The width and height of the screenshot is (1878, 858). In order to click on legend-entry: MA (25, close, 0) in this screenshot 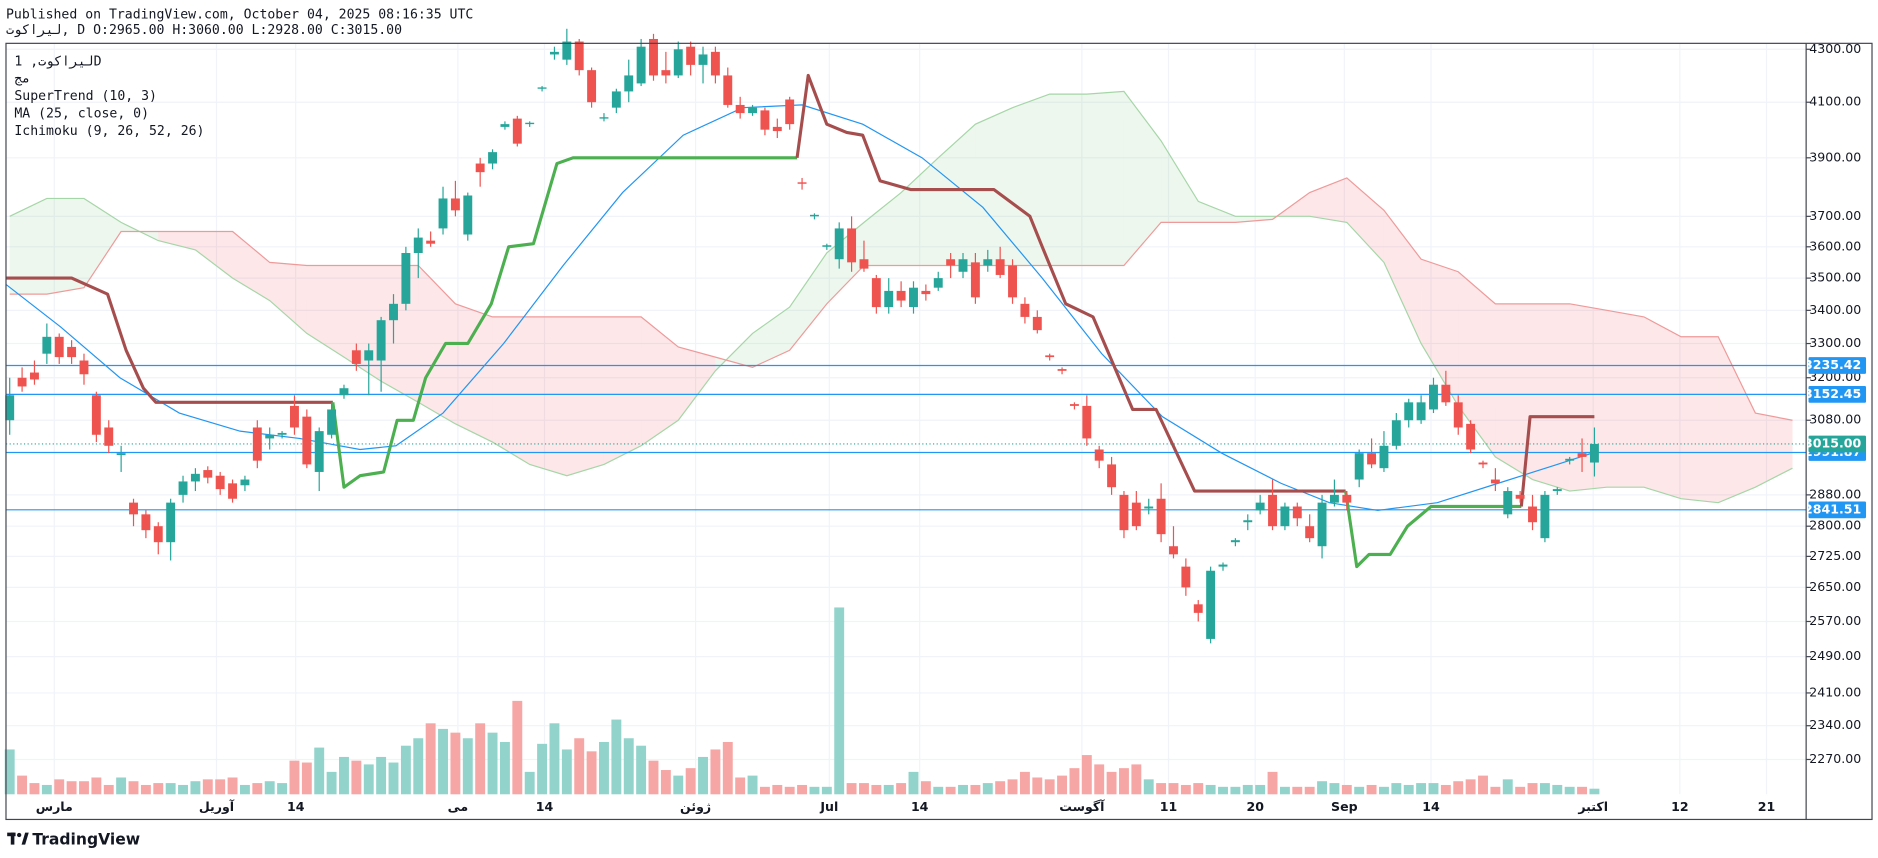, I will do `click(81, 113)`.